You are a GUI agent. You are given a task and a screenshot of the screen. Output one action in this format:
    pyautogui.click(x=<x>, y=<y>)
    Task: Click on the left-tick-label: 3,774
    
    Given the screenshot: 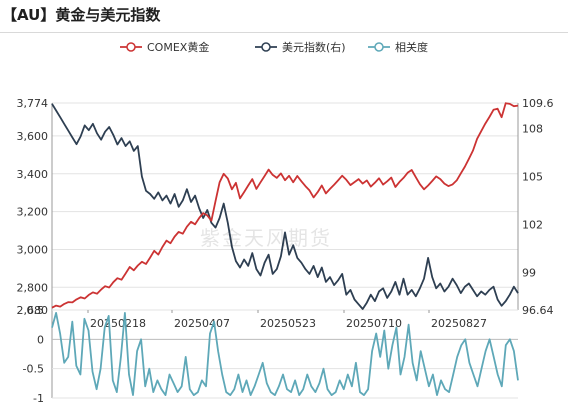 What is the action you would take?
    pyautogui.click(x=33, y=103)
    